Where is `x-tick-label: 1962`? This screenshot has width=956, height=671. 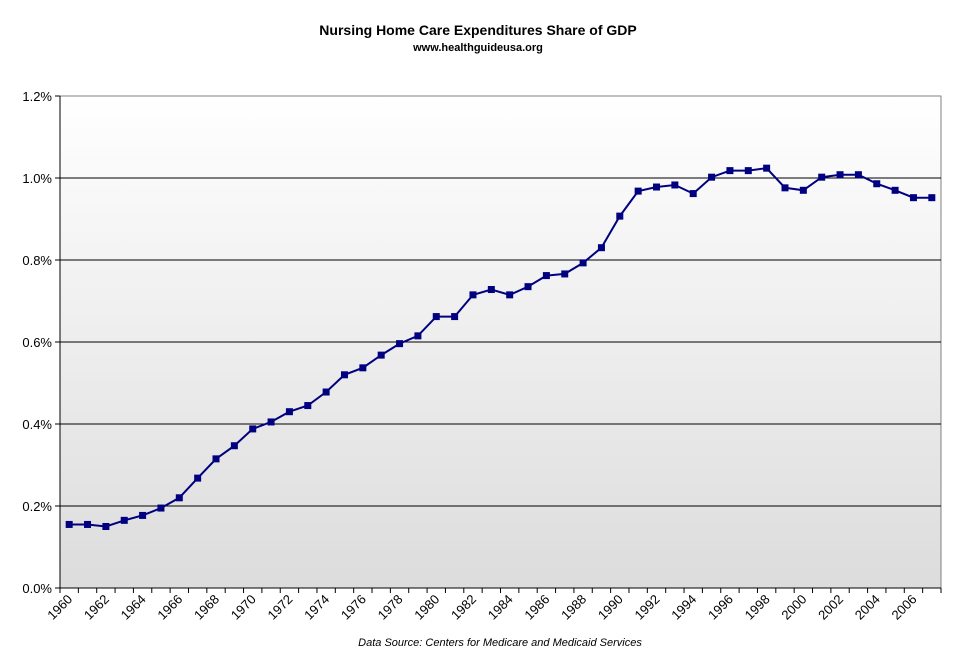 x-tick-label: 1962 is located at coordinates (96, 607).